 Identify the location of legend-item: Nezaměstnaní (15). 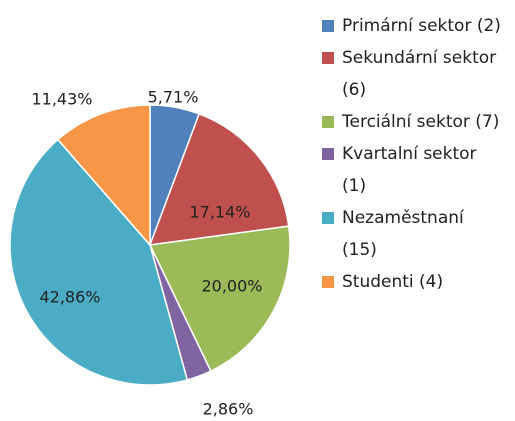
(417, 234).